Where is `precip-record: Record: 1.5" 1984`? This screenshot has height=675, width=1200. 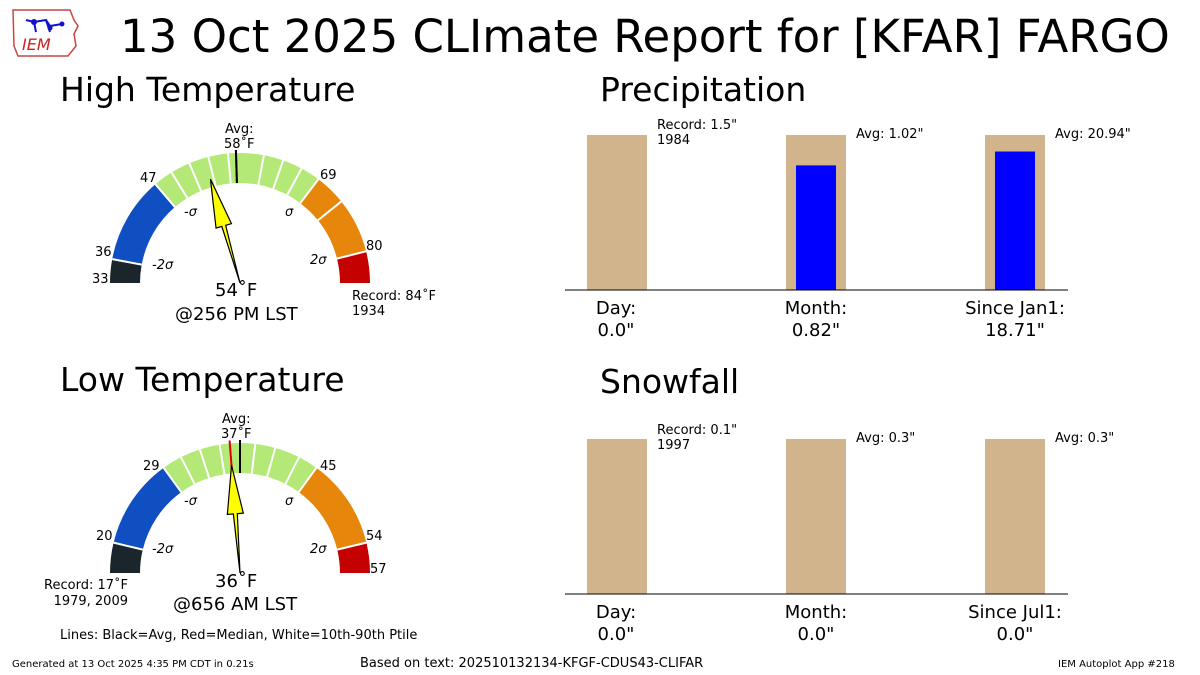
precip-record: Record: 1.5" 1984 is located at coordinates (697, 133).